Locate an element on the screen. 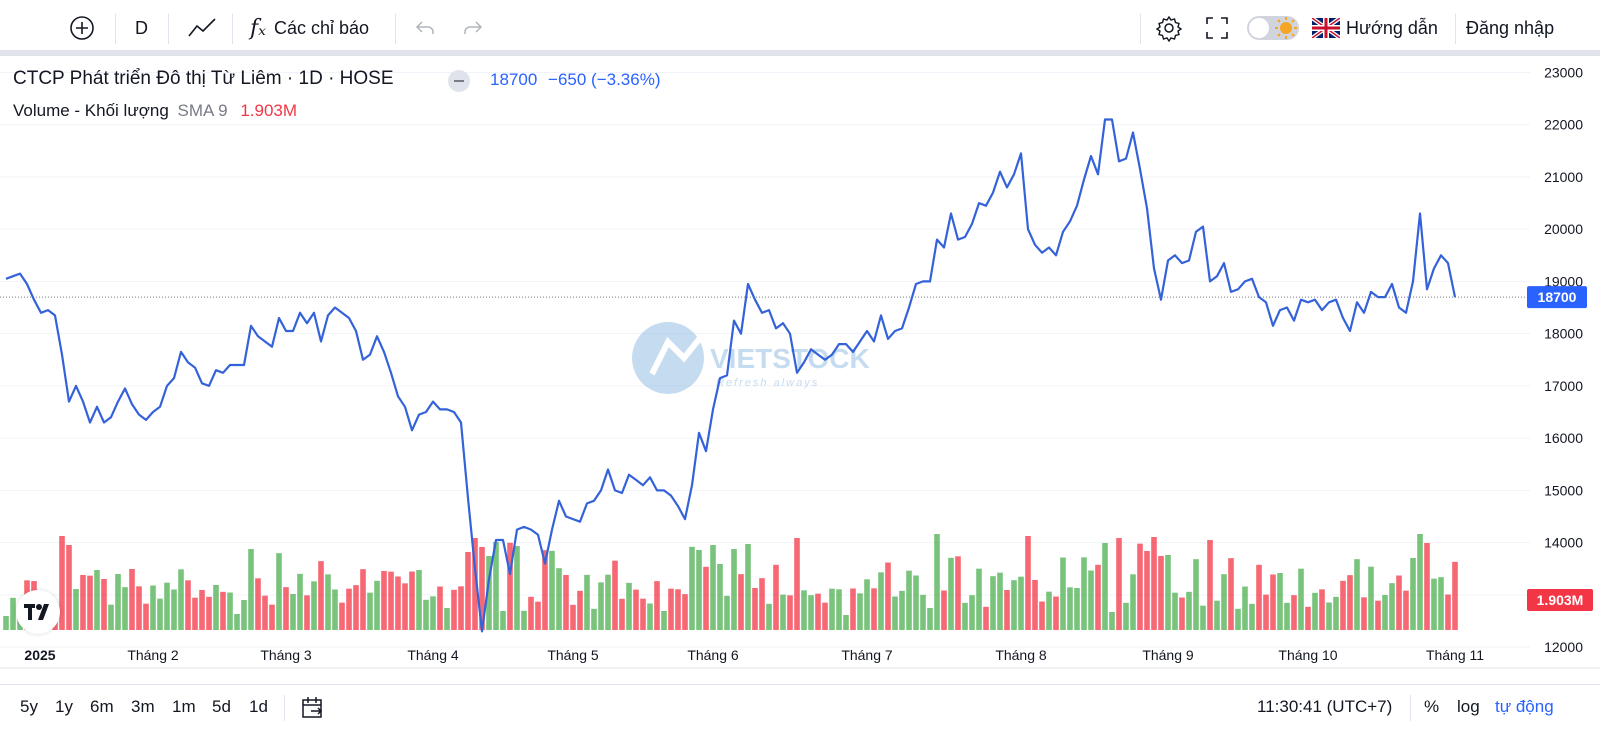  last-price: 18700 is located at coordinates (514, 79).